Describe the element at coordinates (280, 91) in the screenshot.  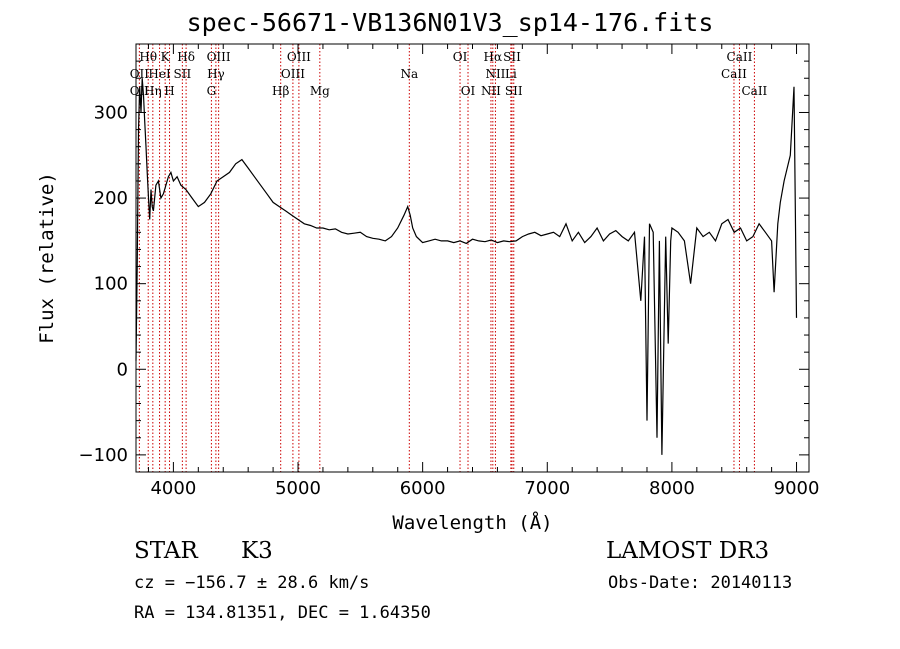
I see `line-label: Hβ` at that location.